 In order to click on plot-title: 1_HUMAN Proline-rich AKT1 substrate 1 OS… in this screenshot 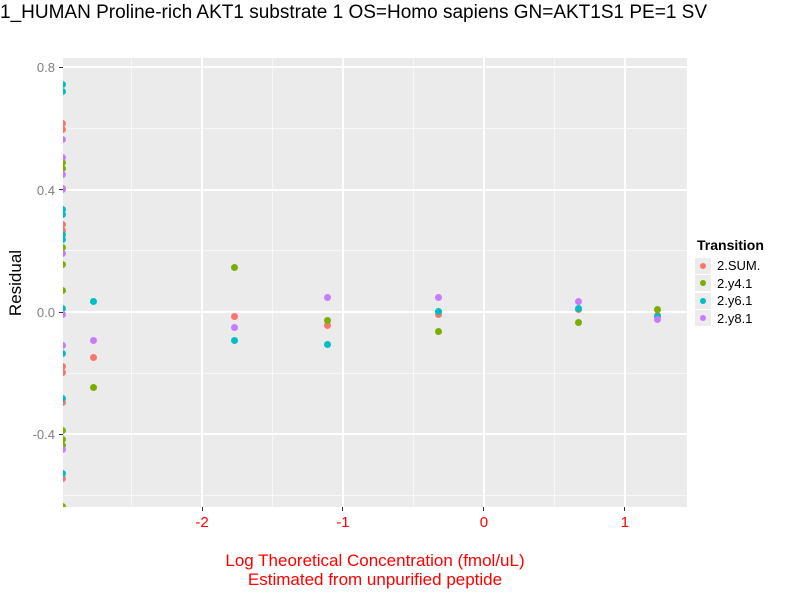, I will do `click(354, 12)`.